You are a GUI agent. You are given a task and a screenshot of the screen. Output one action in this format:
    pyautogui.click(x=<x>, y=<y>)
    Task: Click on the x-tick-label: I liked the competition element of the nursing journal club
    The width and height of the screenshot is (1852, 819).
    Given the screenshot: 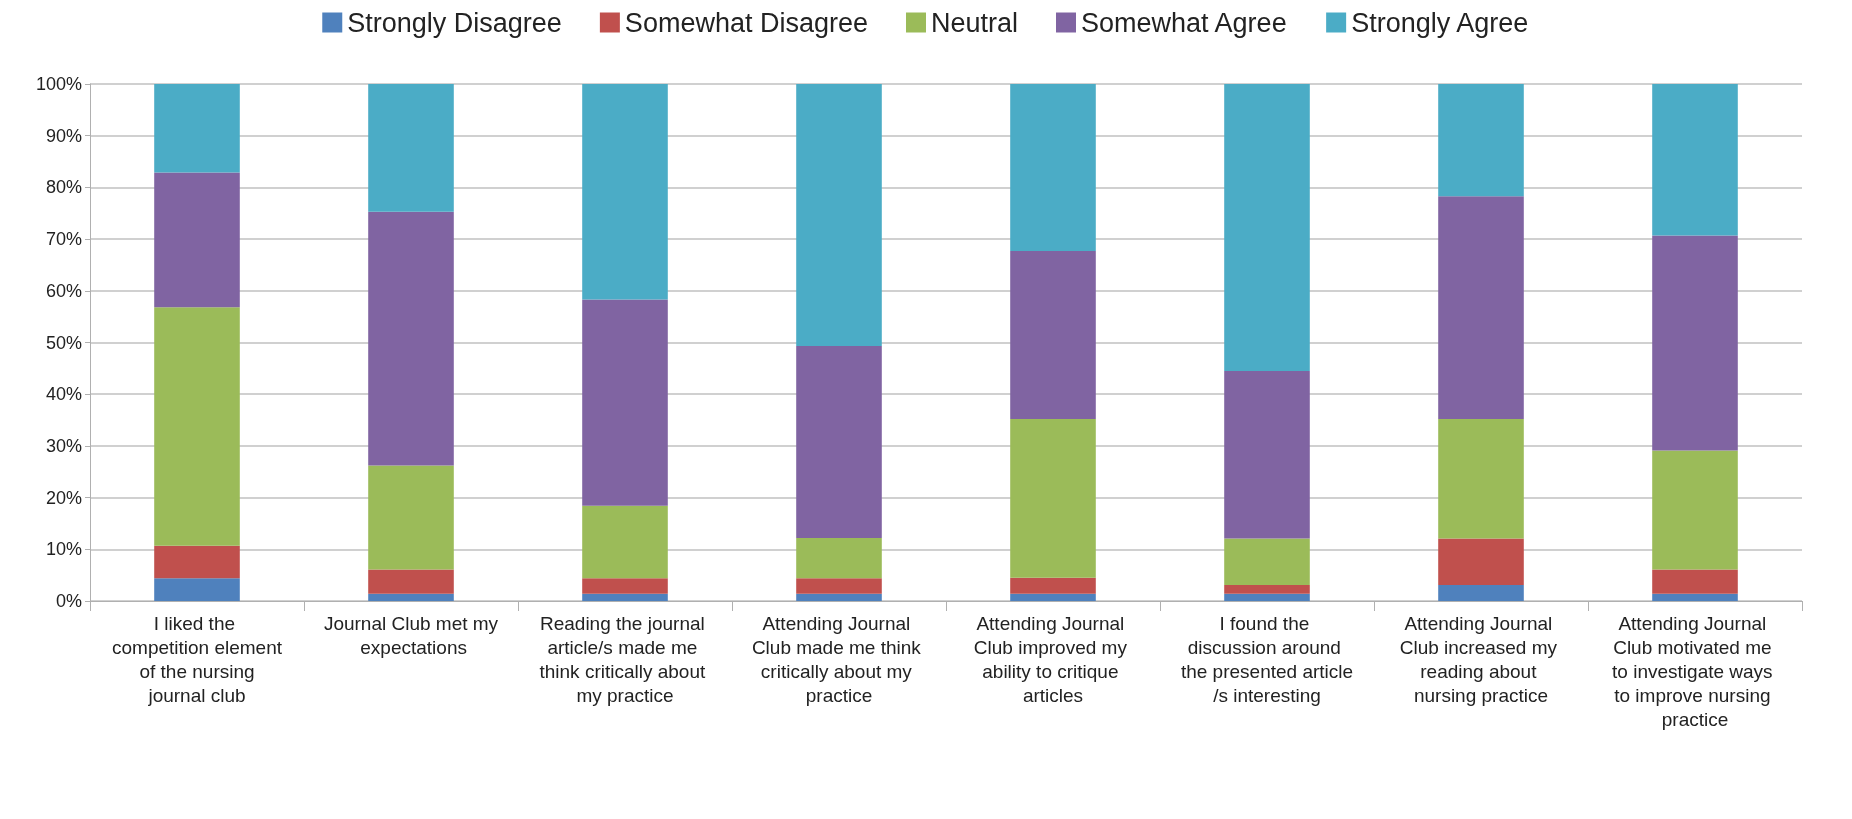 What is the action you would take?
    pyautogui.click(x=197, y=659)
    